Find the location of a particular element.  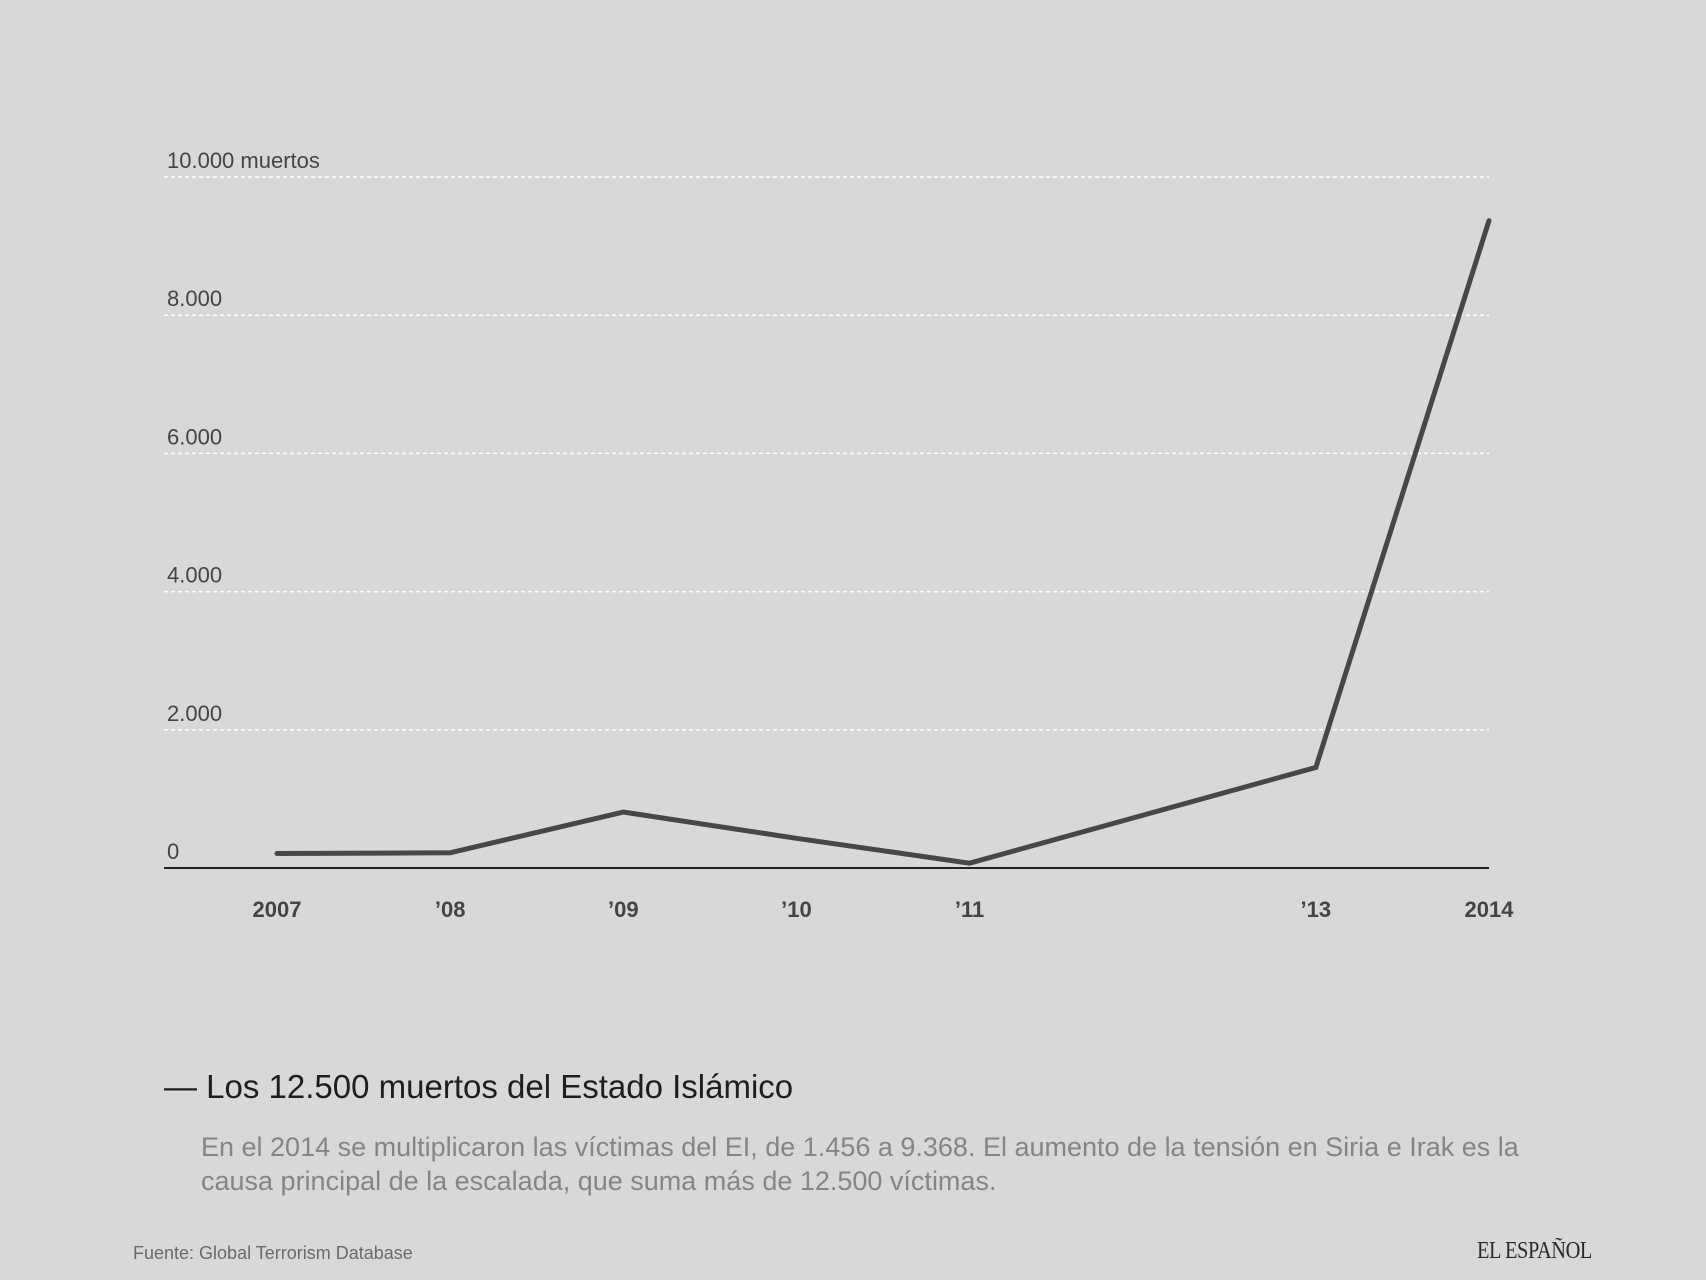

x-tick-label: 2007 is located at coordinates (277, 909).